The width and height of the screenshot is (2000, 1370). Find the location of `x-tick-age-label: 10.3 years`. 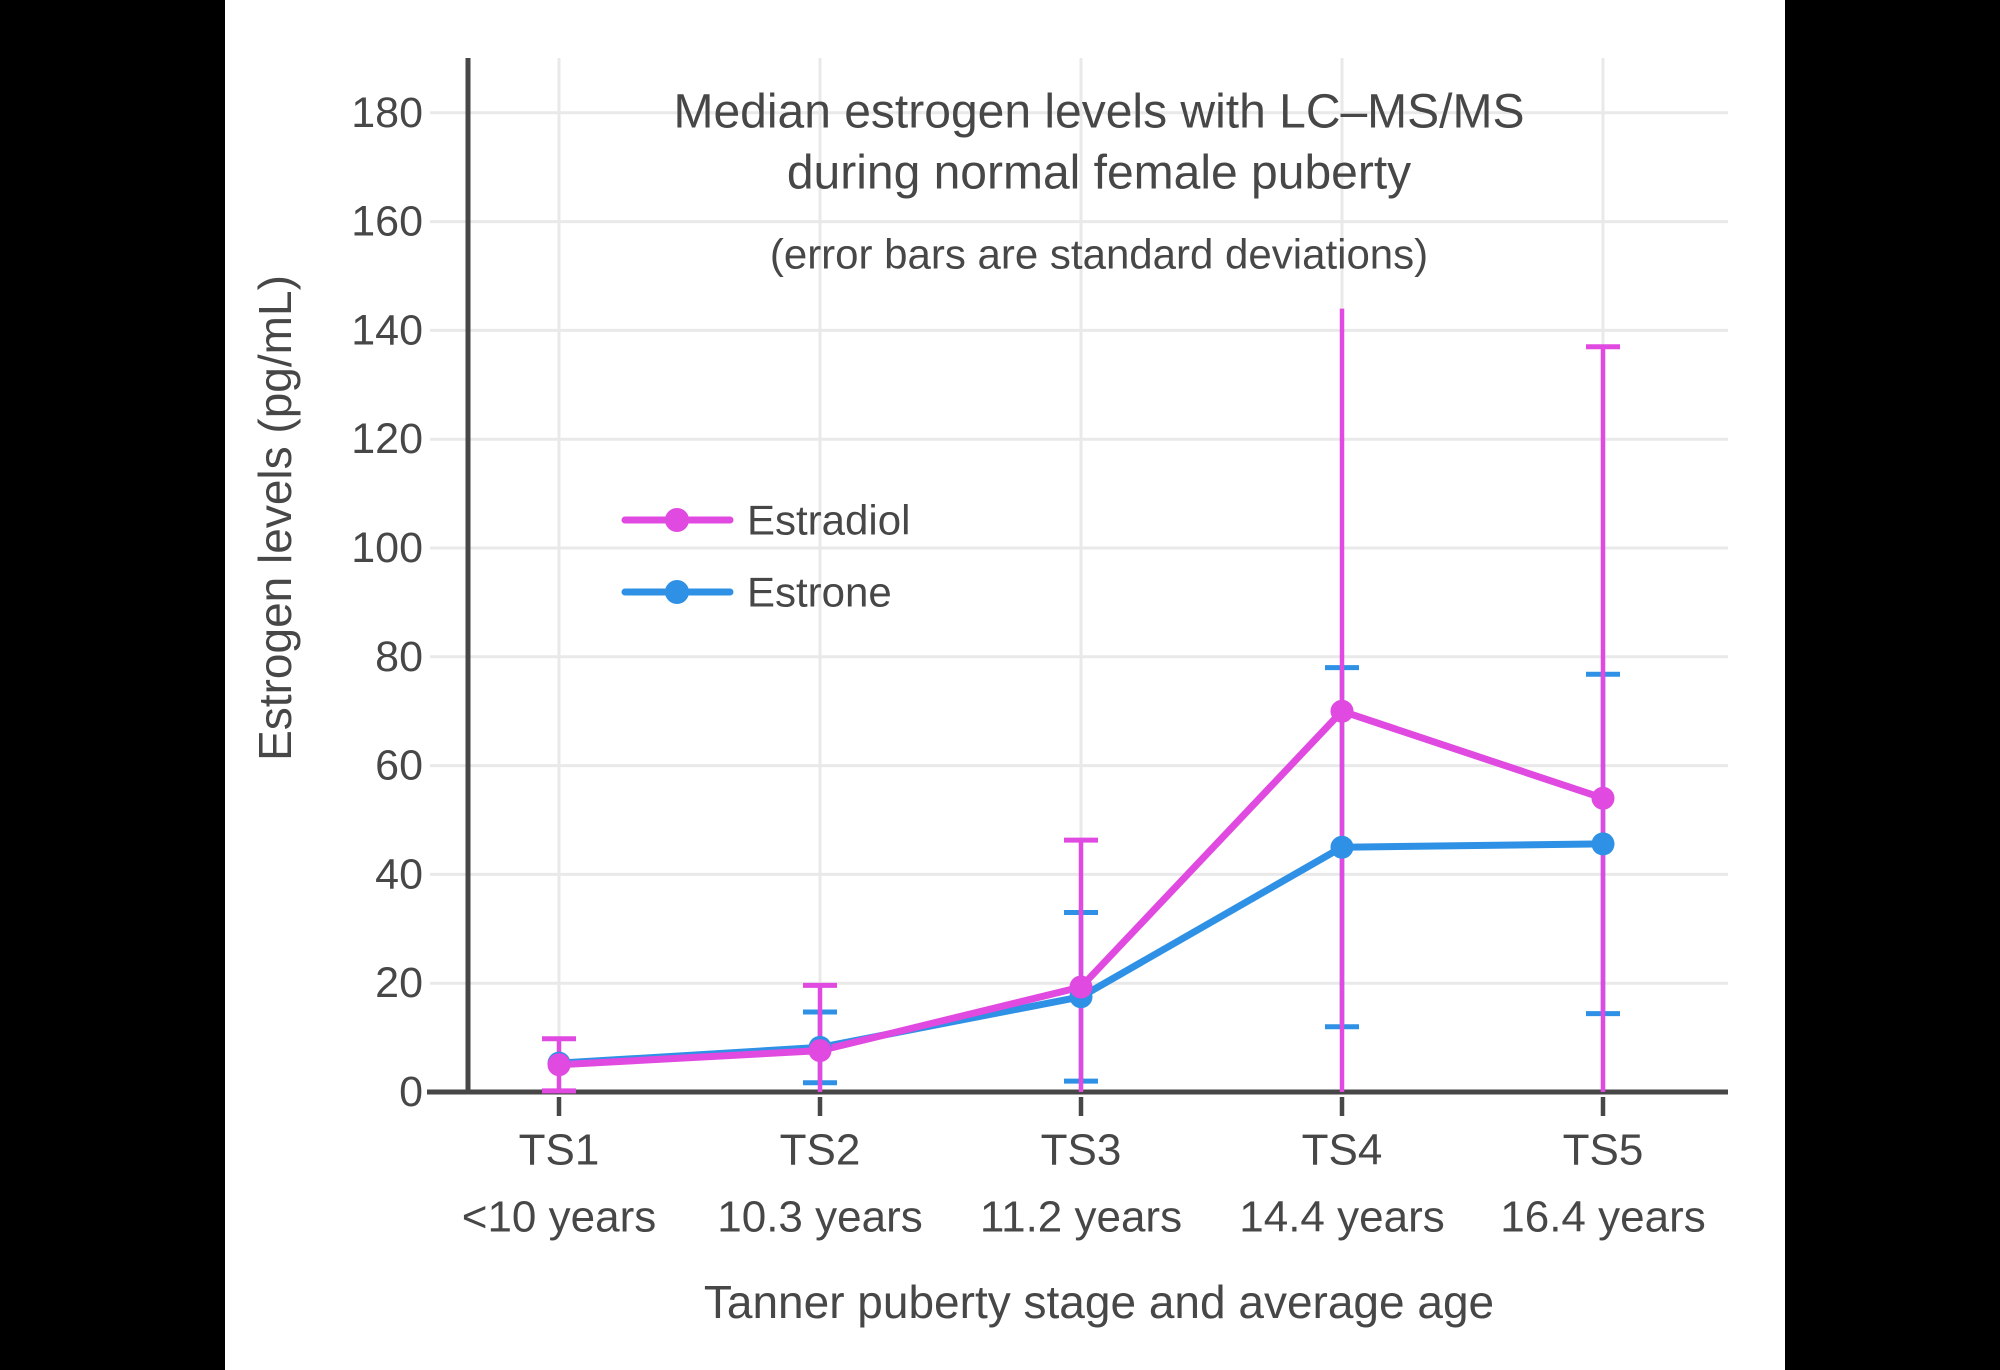

x-tick-age-label: 10.3 years is located at coordinates (819, 1217).